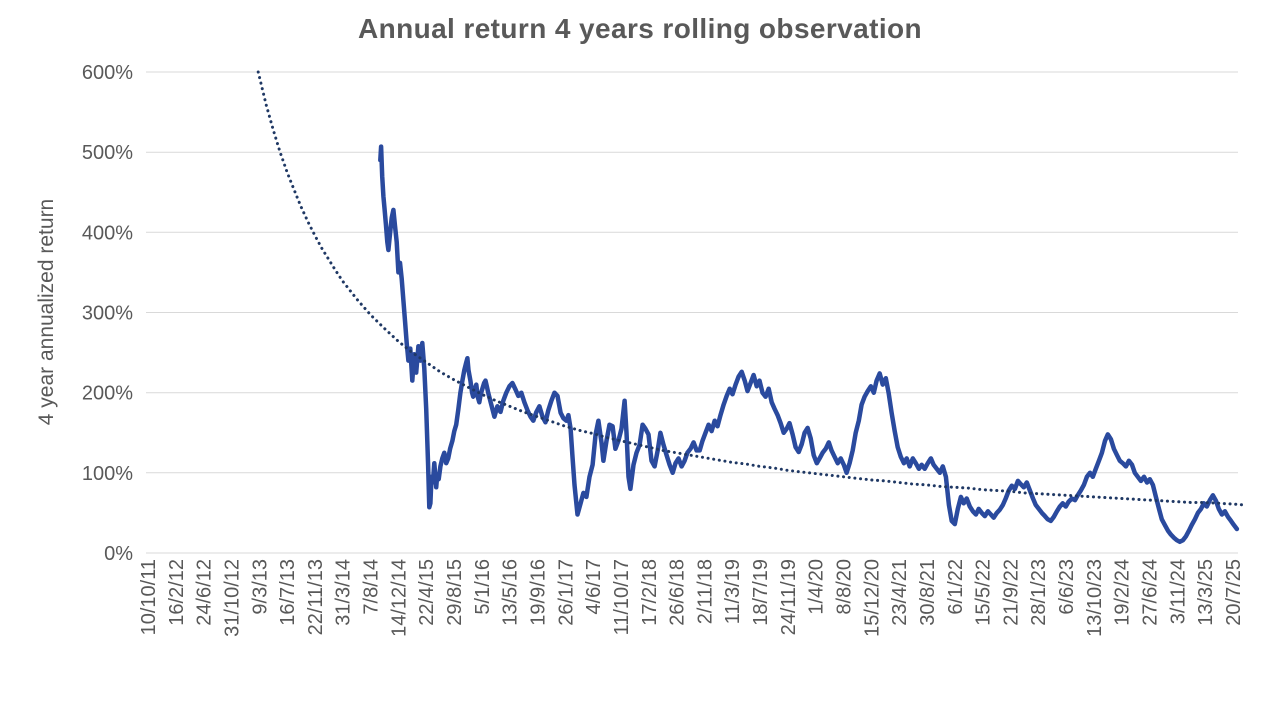 The width and height of the screenshot is (1280, 721). Describe the element at coordinates (1039, 592) in the screenshot. I see `x-tick-label: 28/1/23` at that location.